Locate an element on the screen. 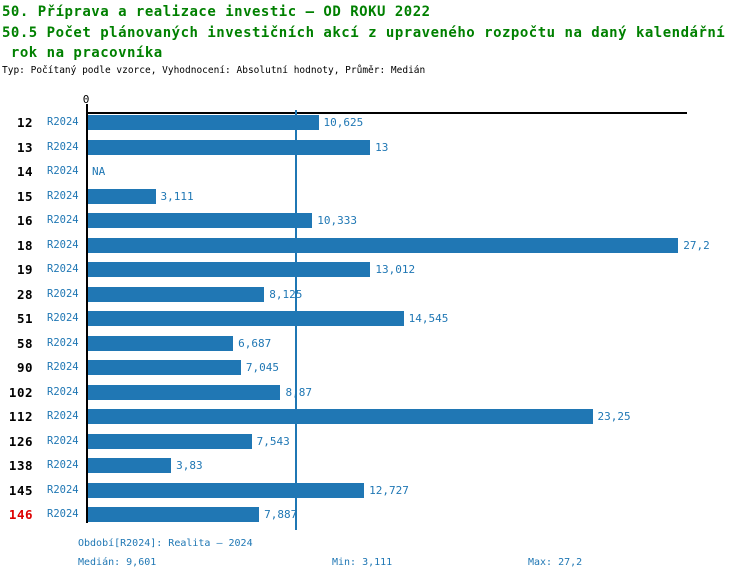  value-label: 3,111 is located at coordinates (177, 196).